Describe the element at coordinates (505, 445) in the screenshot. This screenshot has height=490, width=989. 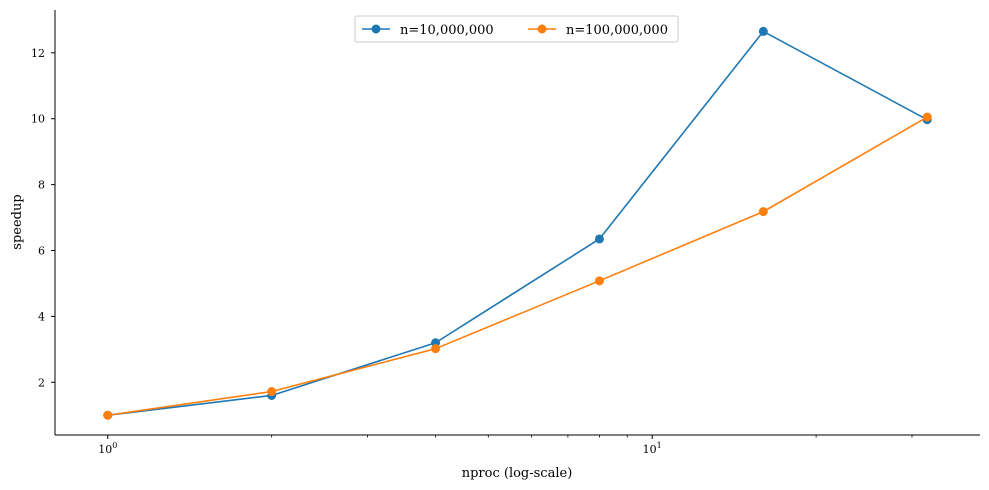
I see `x-ticks: 10⁰ 10¹` at that location.